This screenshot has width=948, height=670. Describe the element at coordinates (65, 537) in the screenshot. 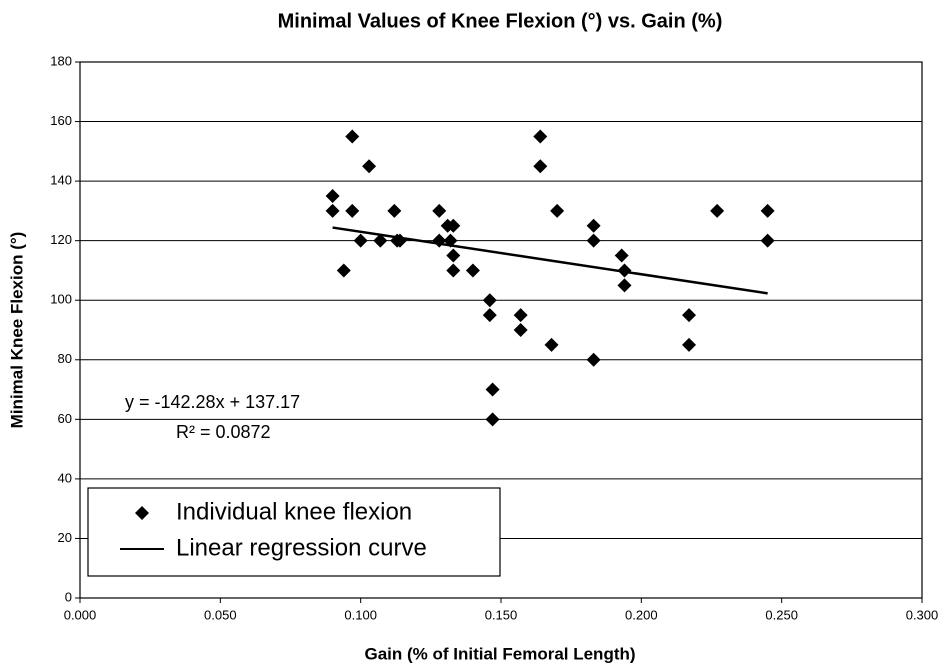

I see `y-tick-label: 20` at that location.